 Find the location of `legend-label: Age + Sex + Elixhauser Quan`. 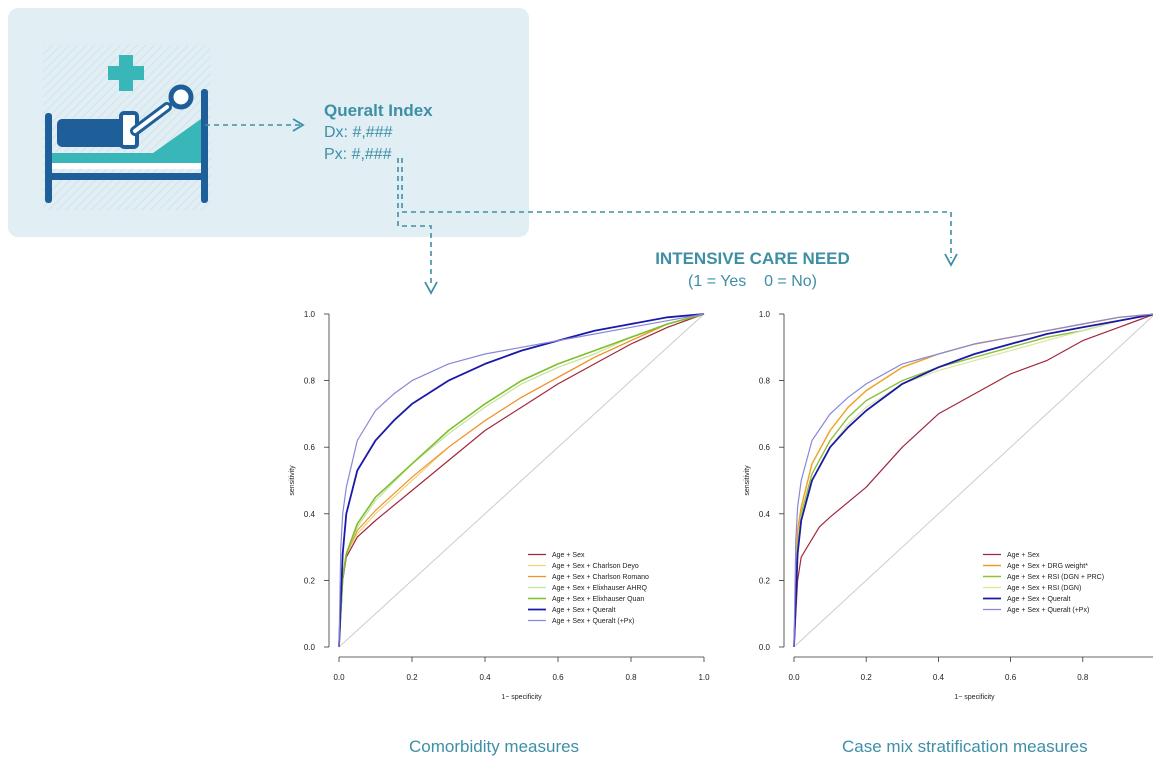

legend-label: Age + Sex + Elixhauser Quan is located at coordinates (598, 599).